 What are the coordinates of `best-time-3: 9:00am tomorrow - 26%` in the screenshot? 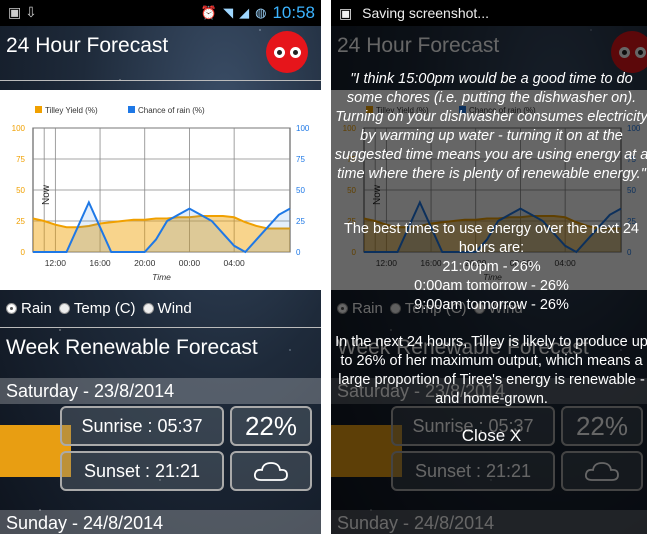 It's located at (491, 305).